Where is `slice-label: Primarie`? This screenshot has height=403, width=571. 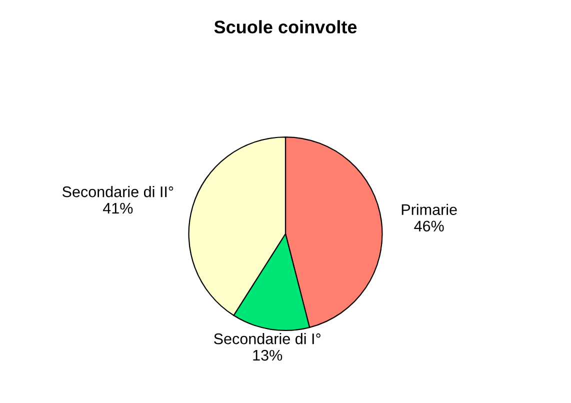
slice-label: Primarie is located at coordinates (429, 210).